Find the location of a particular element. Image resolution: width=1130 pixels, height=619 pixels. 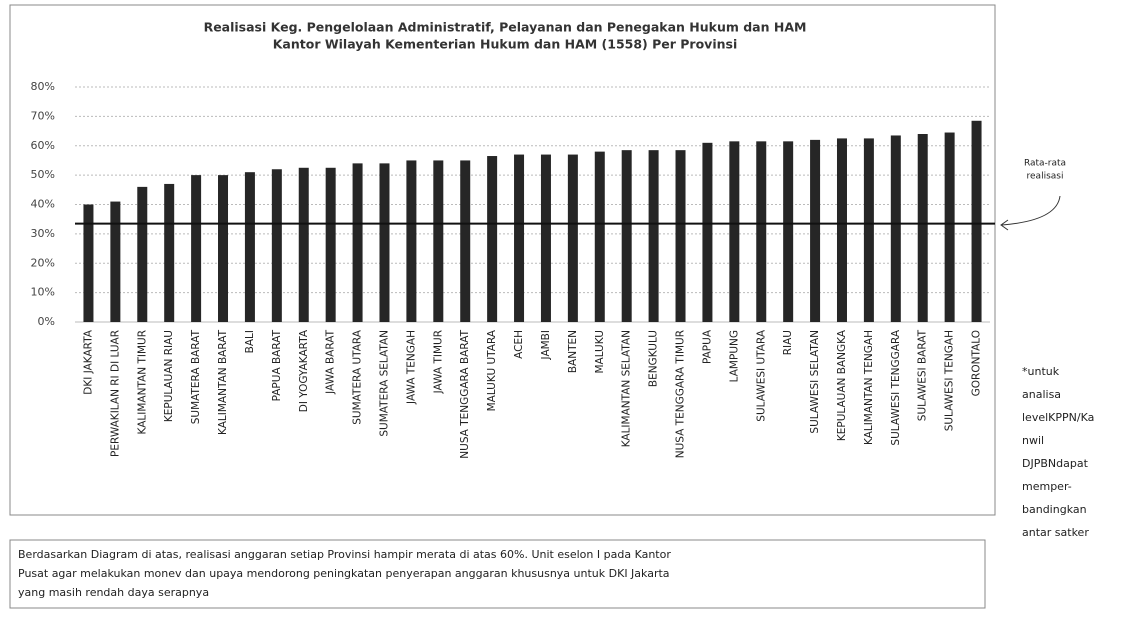

x-tick-label: SUMATERA UTARA is located at coordinates (358, 377).